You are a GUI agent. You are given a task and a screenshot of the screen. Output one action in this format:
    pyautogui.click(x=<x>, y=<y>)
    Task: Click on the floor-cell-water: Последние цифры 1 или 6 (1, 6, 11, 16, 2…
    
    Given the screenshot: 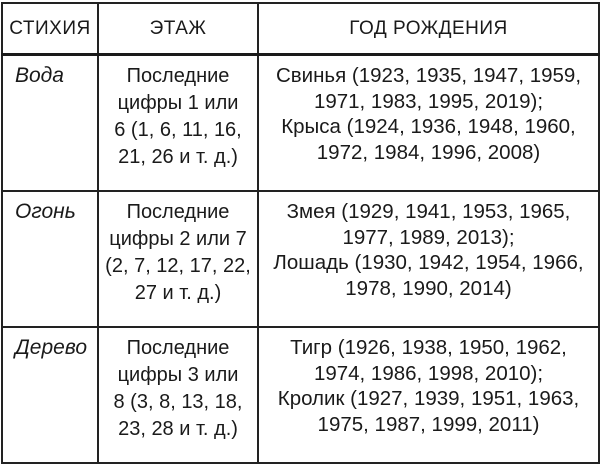 What is the action you would take?
    pyautogui.click(x=178, y=122)
    